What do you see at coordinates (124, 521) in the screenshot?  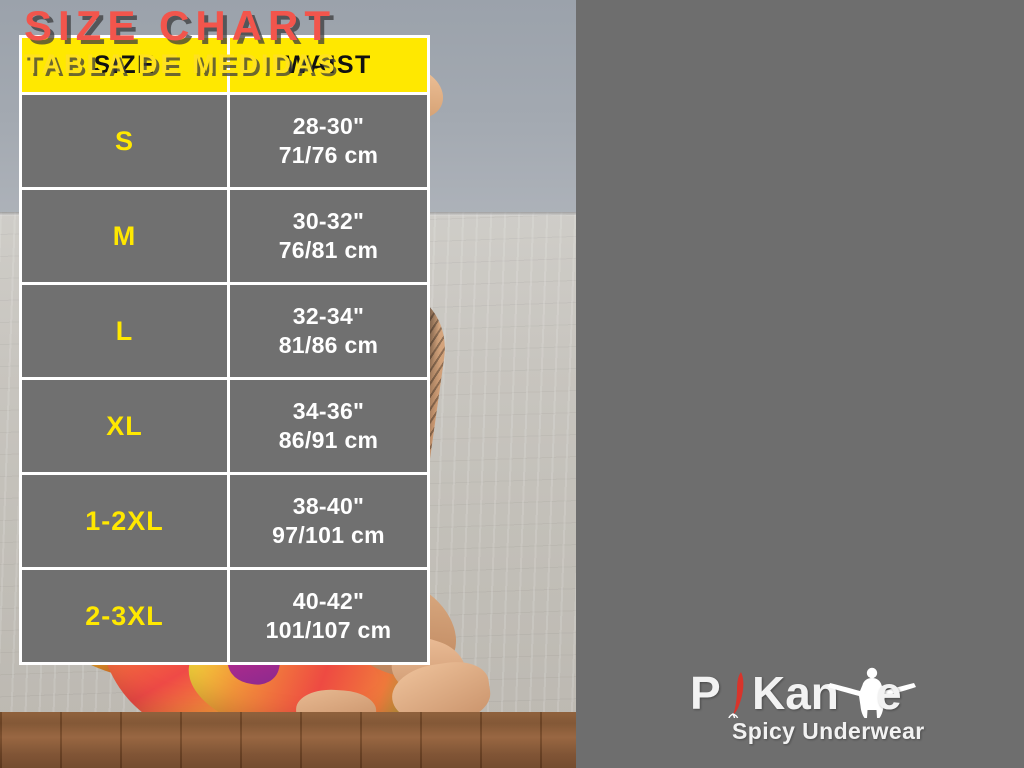 I see `cell-size: 1-2XL` at bounding box center [124, 521].